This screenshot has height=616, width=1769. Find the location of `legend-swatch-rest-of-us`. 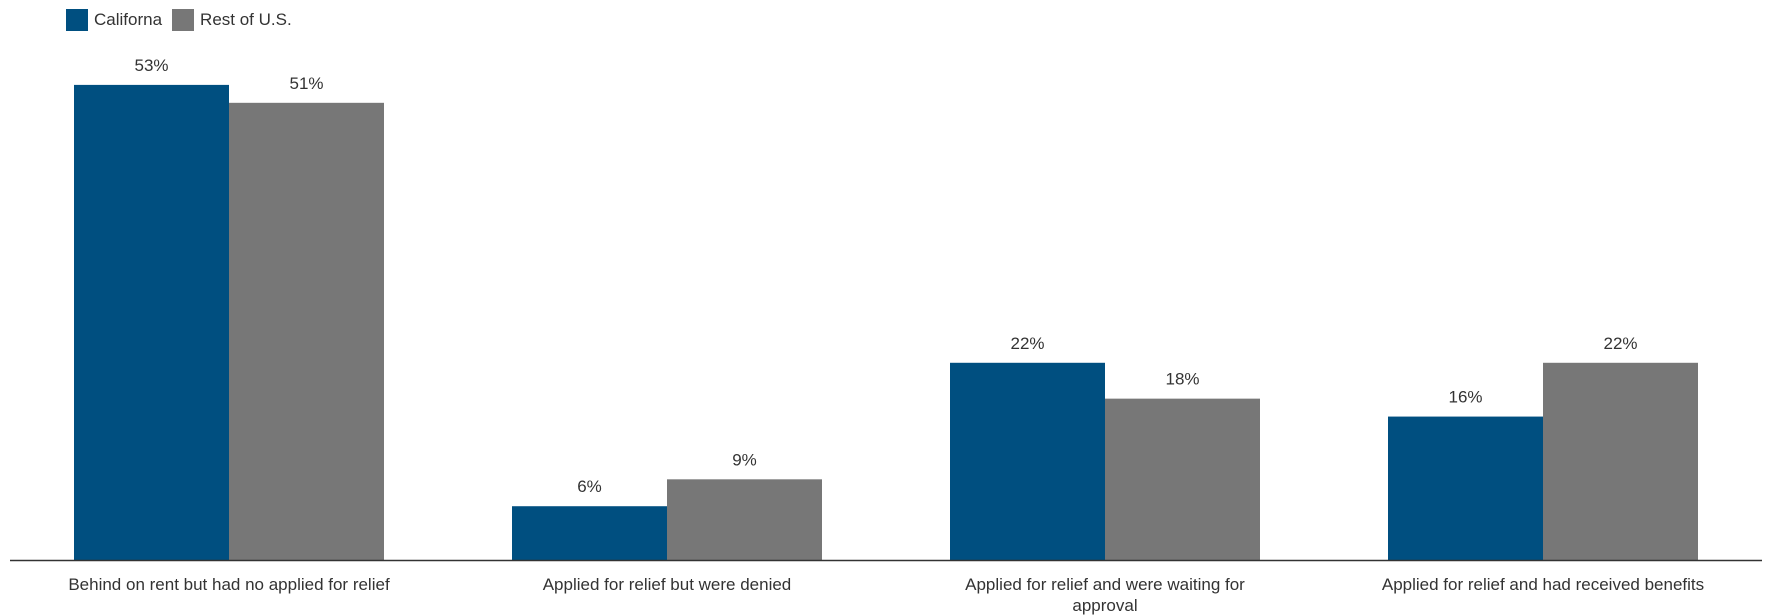

legend-swatch-rest-of-us is located at coordinates (183, 20).